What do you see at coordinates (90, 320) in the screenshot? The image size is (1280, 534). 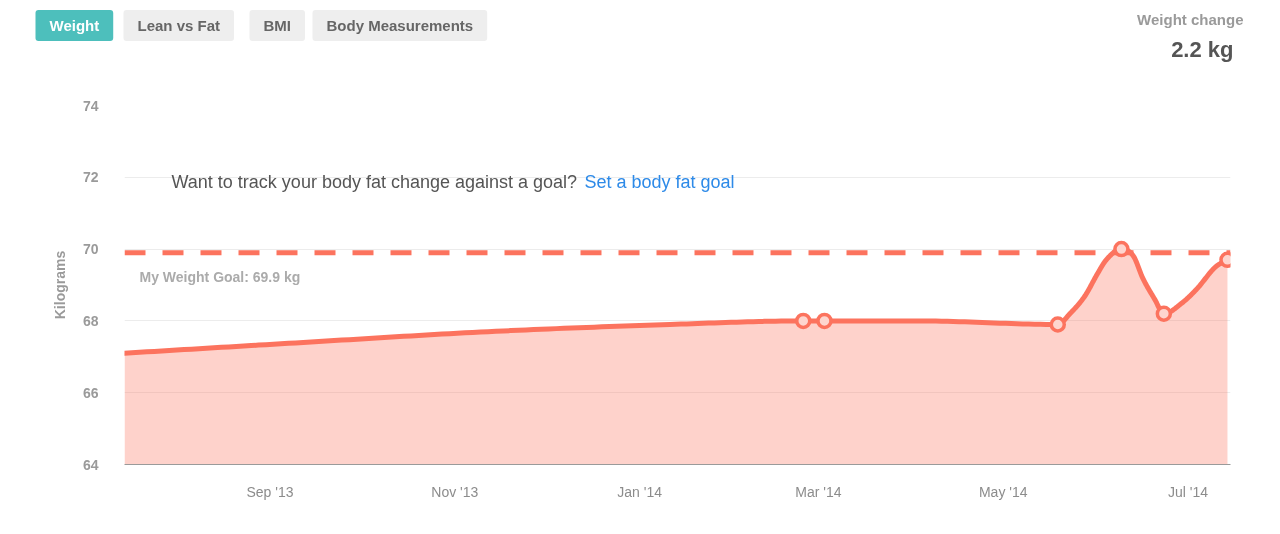 I see `y-tick-label: 68` at bounding box center [90, 320].